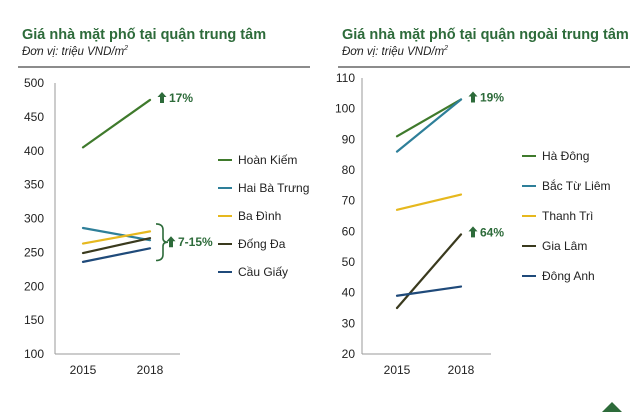 The image size is (640, 412). What do you see at coordinates (349, 139) in the screenshot?
I see `y-tick-label: 90` at bounding box center [349, 139].